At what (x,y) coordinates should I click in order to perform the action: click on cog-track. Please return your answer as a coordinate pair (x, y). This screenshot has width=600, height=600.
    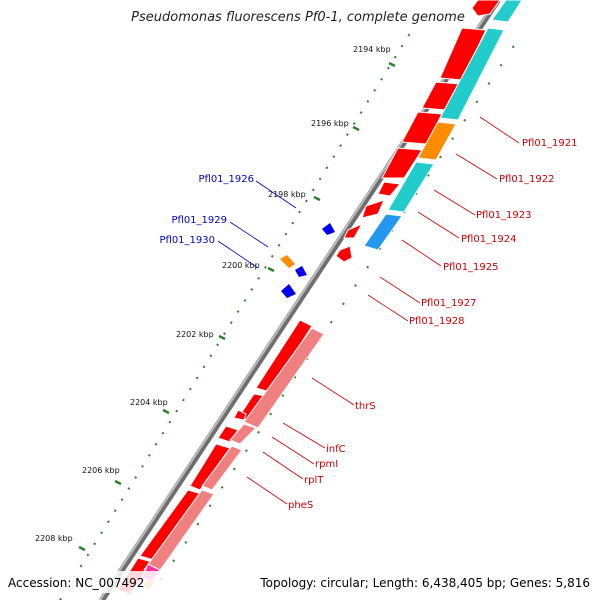
    Looking at the image, I should click on (443, 125).